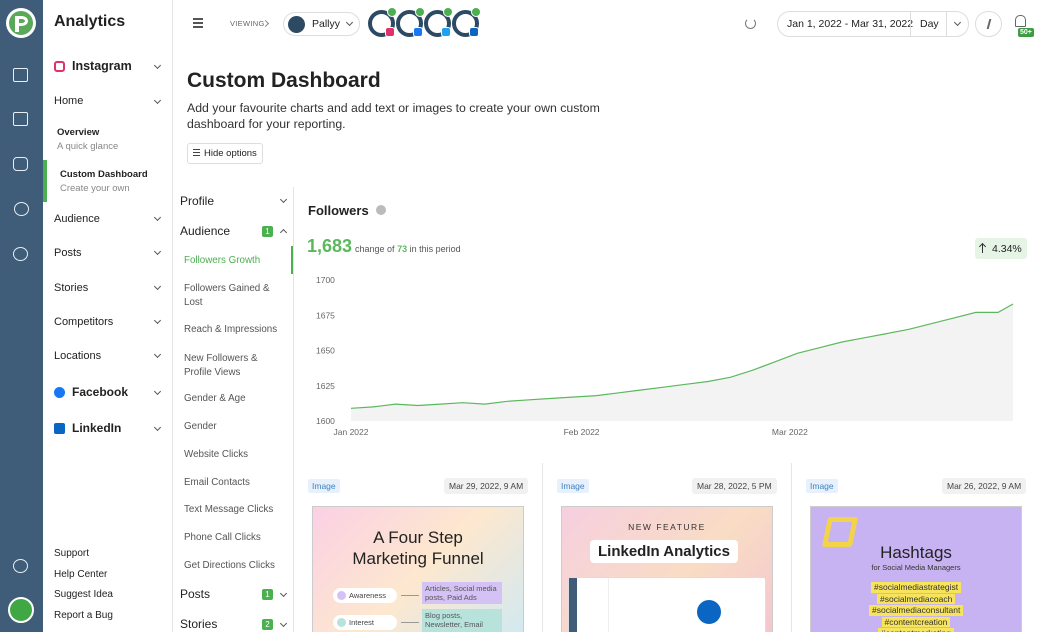  I want to click on settings-icon, so click(20, 566).